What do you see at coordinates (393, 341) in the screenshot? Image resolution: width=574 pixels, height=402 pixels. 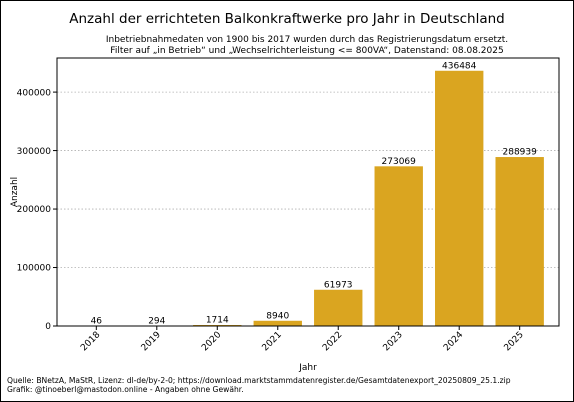 I see `x-tick-label: 2023` at bounding box center [393, 341].